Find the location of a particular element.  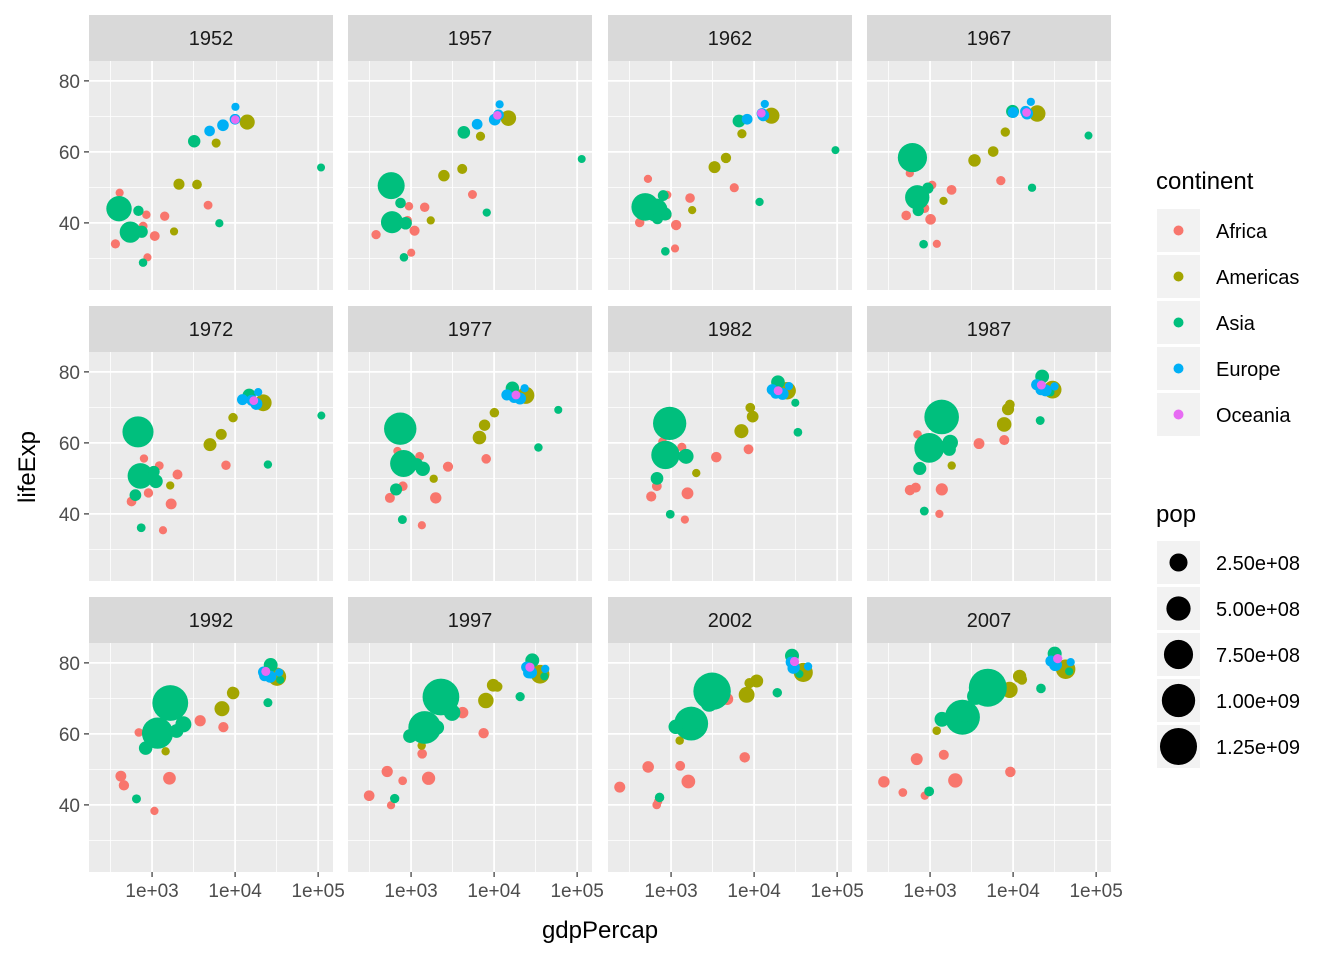

legend-label: 1.00e+09 is located at coordinates (1258, 702).